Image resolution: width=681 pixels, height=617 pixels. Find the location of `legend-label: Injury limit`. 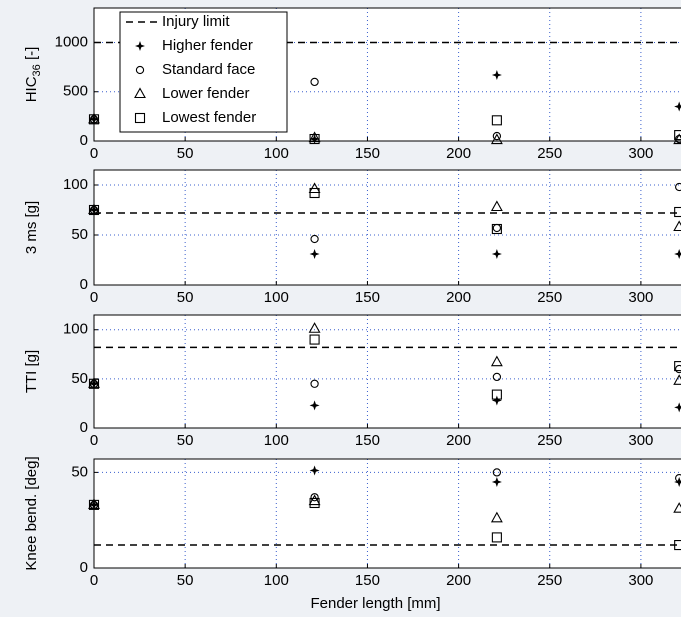

legend-label: Injury limit is located at coordinates (196, 21).